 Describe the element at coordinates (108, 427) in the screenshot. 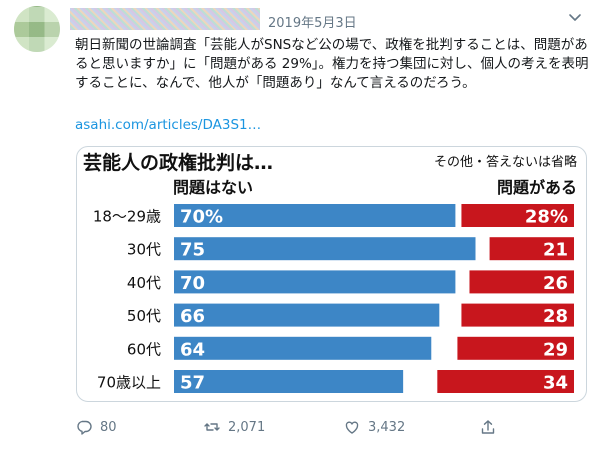

I see `reply-count: 80` at that location.